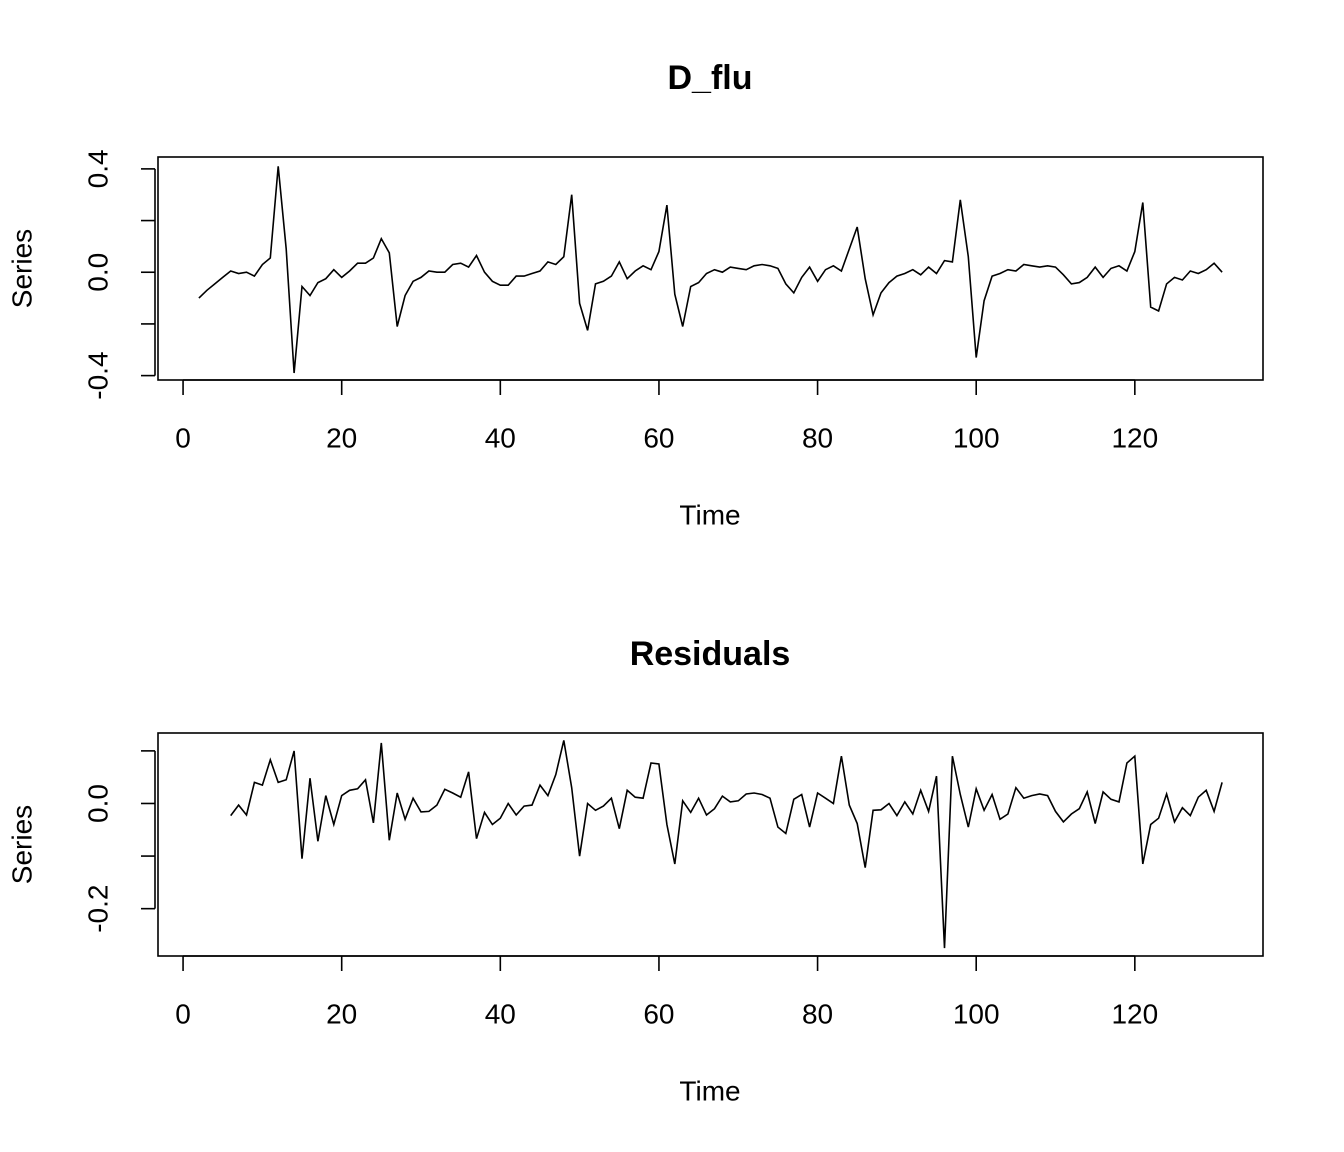  What do you see at coordinates (710, 78) in the screenshot?
I see `chart-title: D_flu` at bounding box center [710, 78].